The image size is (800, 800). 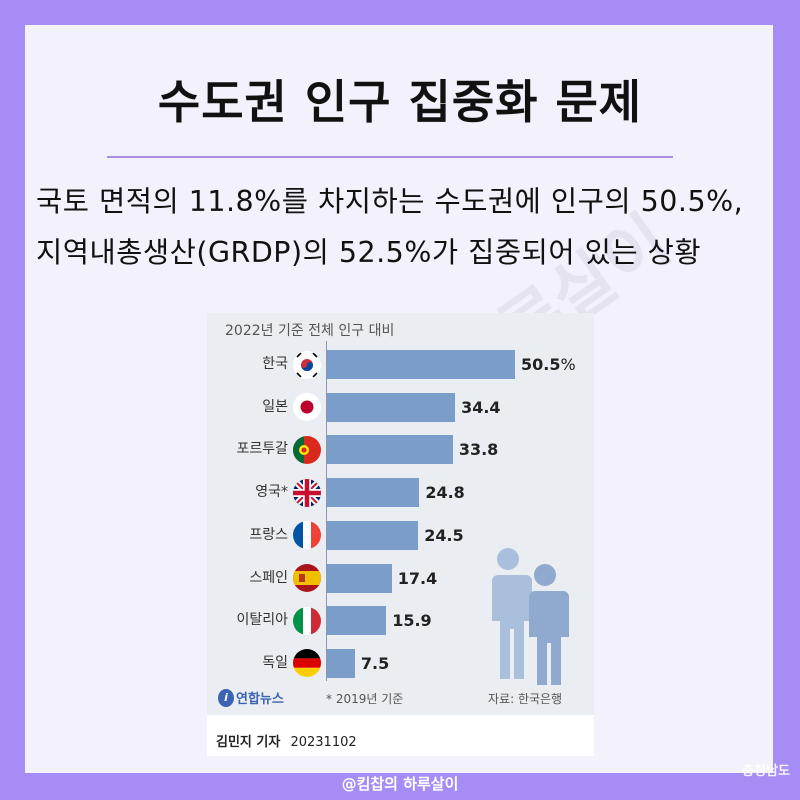 I want to click on chart-source: 자료: 한국은행, so click(x=525, y=699).